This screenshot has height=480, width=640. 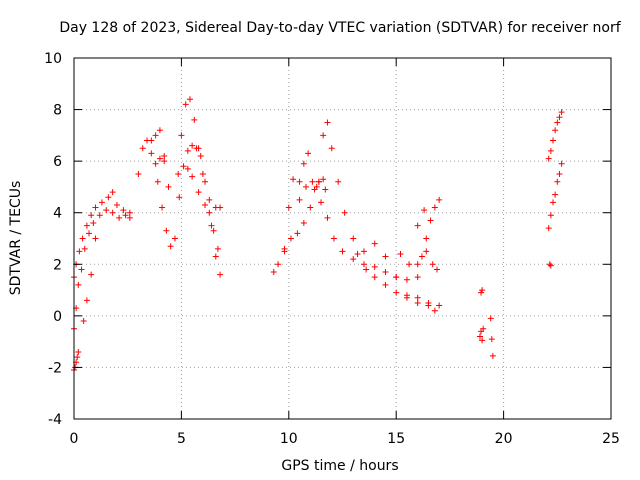 I want to click on series-sat-s, so click(x=421, y=218).